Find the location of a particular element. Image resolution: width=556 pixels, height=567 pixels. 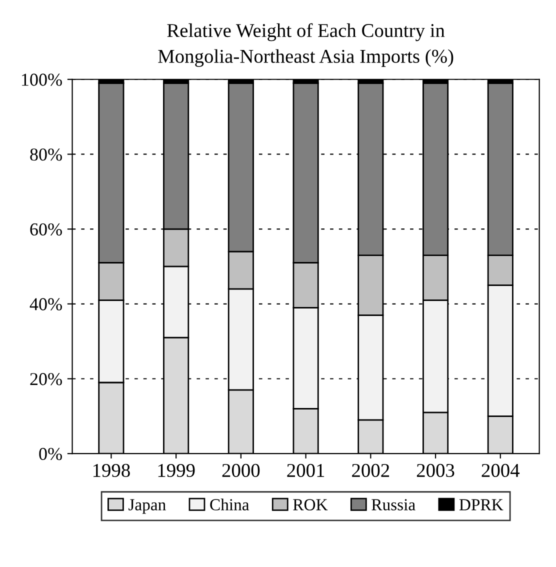

legend-label: ROK is located at coordinates (310, 504).